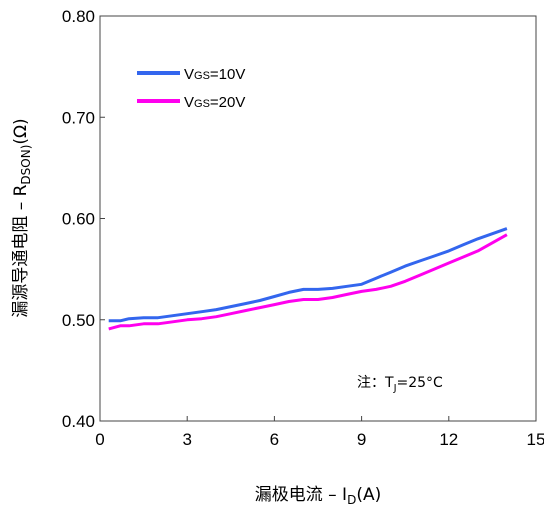 Image resolution: width=544 pixels, height=506 pixels. What do you see at coordinates (99, 439) in the screenshot?
I see `x-tick-label: 0` at bounding box center [99, 439].